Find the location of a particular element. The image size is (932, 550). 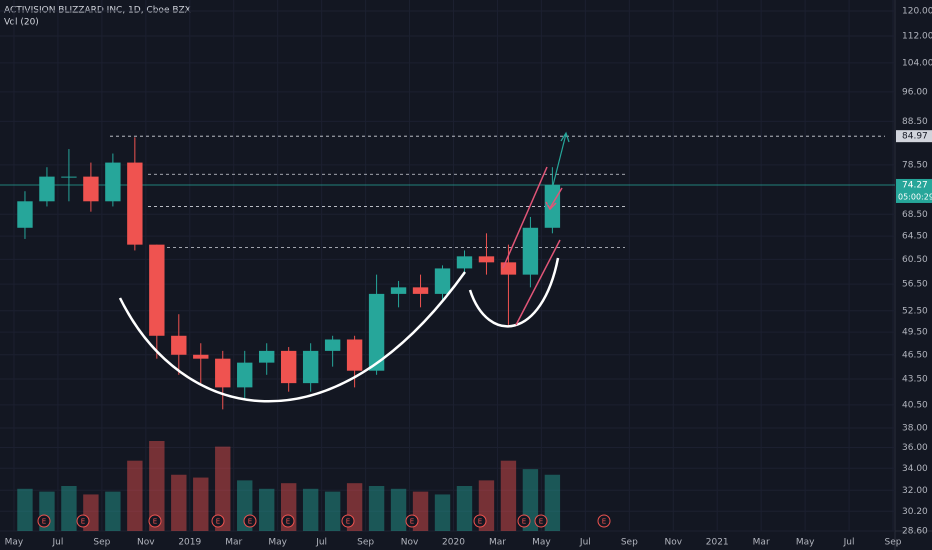

last-price-box is located at coordinates (914, 190).